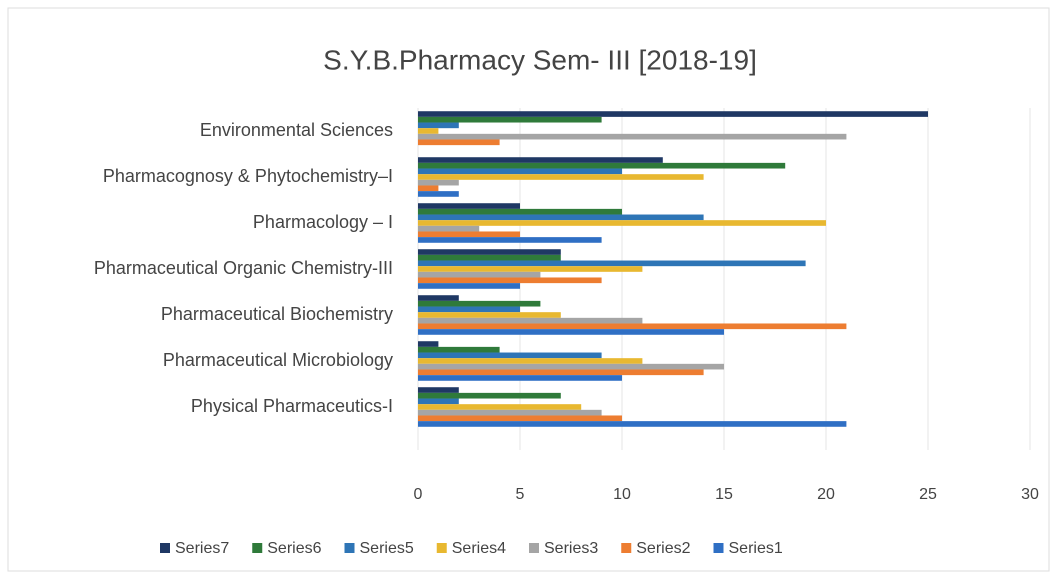 This screenshot has height=579, width=1057. I want to click on legend-label: Series3, so click(571, 548).